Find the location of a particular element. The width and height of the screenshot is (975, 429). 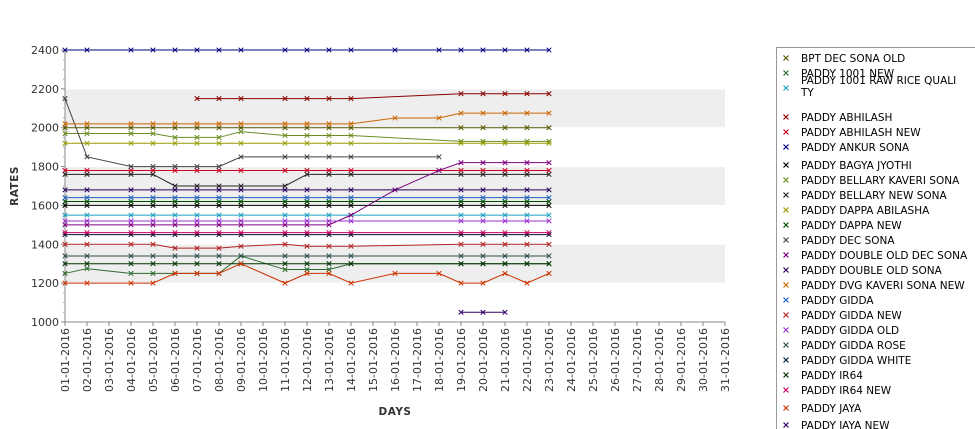

legend-item: PADDY ABHILASH NEW is located at coordinates (852, 133).